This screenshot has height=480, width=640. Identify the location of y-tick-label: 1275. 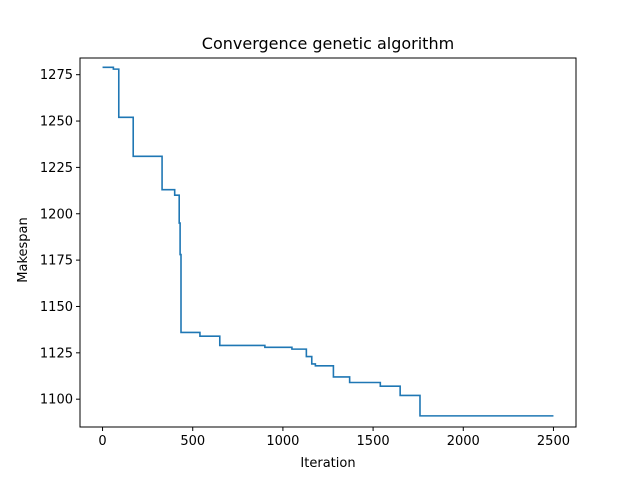
(56, 75).